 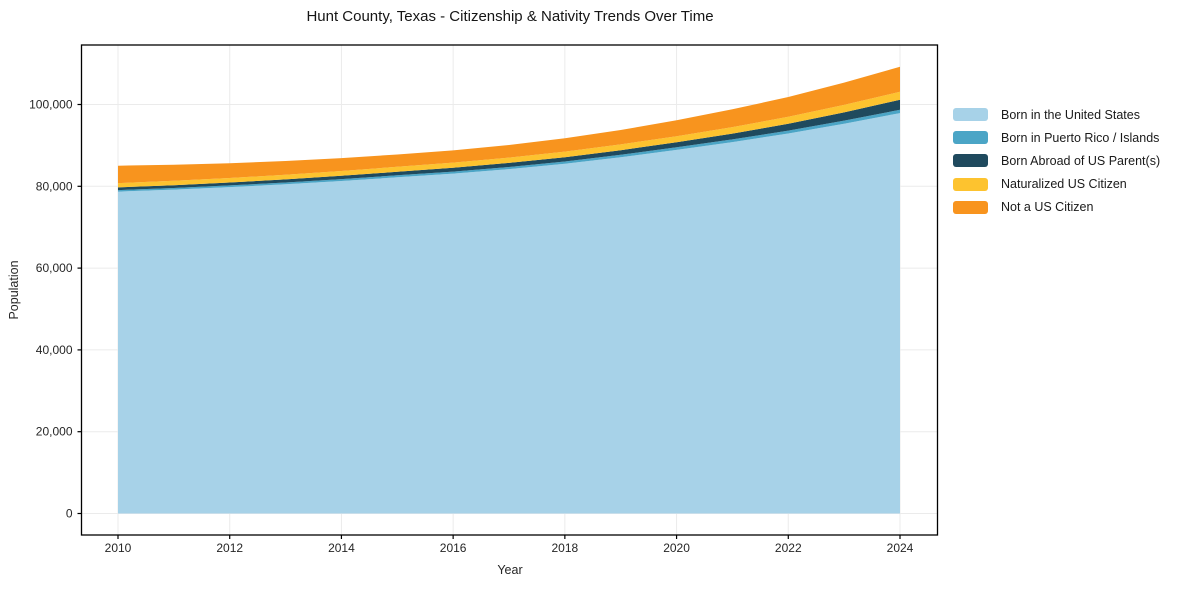 What do you see at coordinates (509, 125) in the screenshot?
I see `area-not-a-us-citizen` at bounding box center [509, 125].